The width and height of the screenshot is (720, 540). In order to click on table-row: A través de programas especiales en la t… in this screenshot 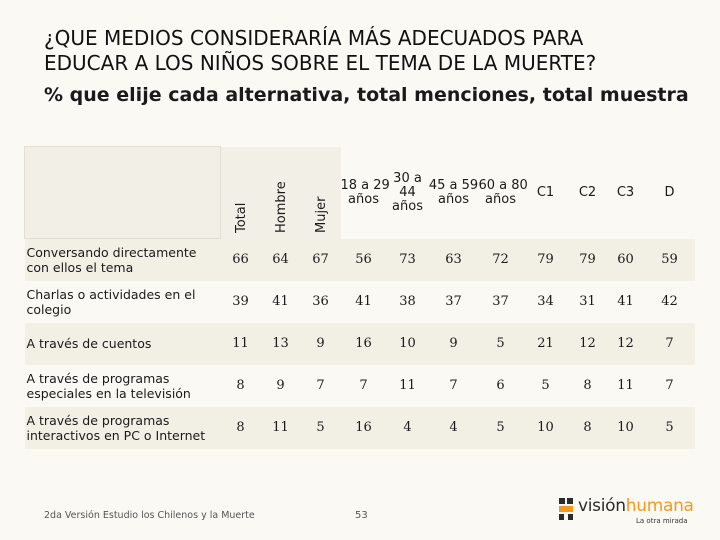, I will do `click(360, 386)`.